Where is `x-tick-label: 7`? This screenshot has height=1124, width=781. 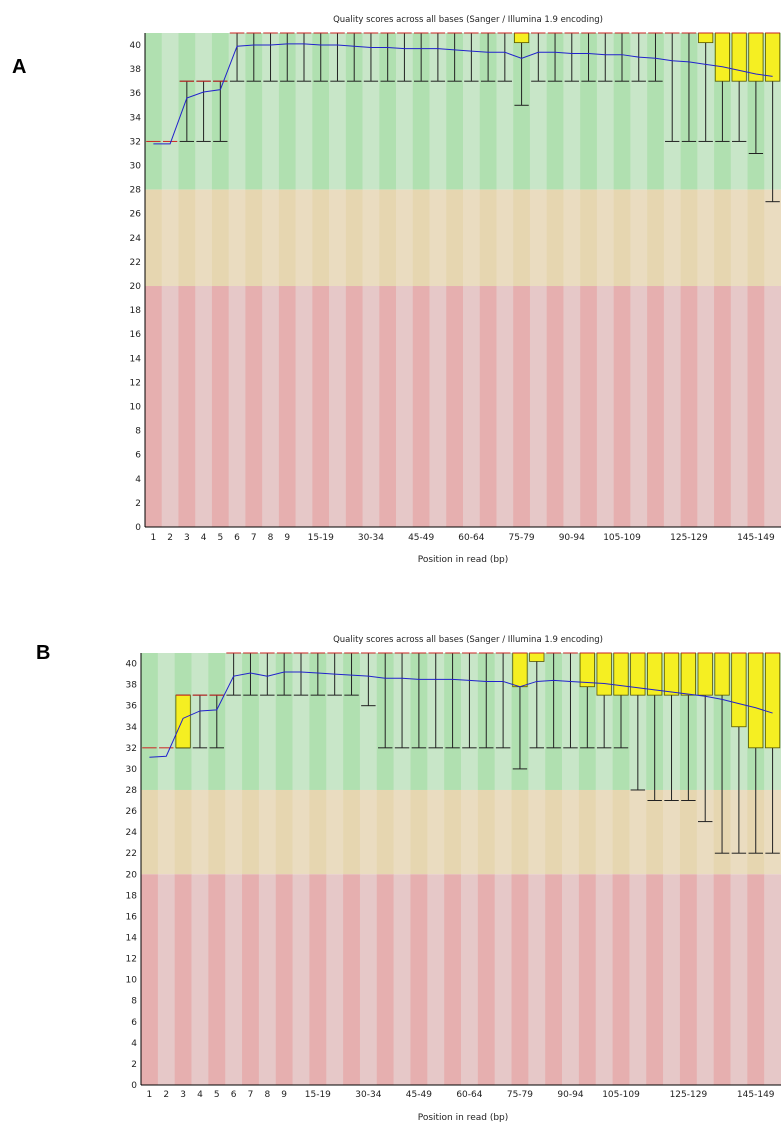 x-tick-label: 7 is located at coordinates (251, 1095).